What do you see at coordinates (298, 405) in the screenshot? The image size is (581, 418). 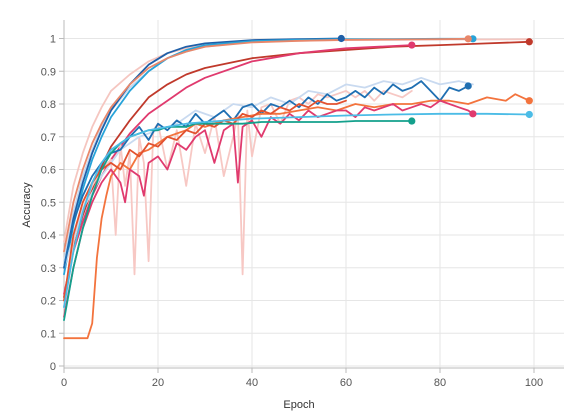 I see `x-axis-title: Epoch` at bounding box center [298, 405].